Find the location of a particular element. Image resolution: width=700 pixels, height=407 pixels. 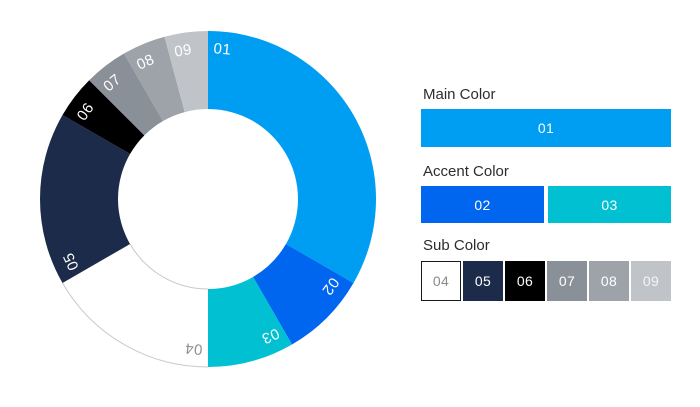

legend-row-accent: 02 03 is located at coordinates (546, 204).